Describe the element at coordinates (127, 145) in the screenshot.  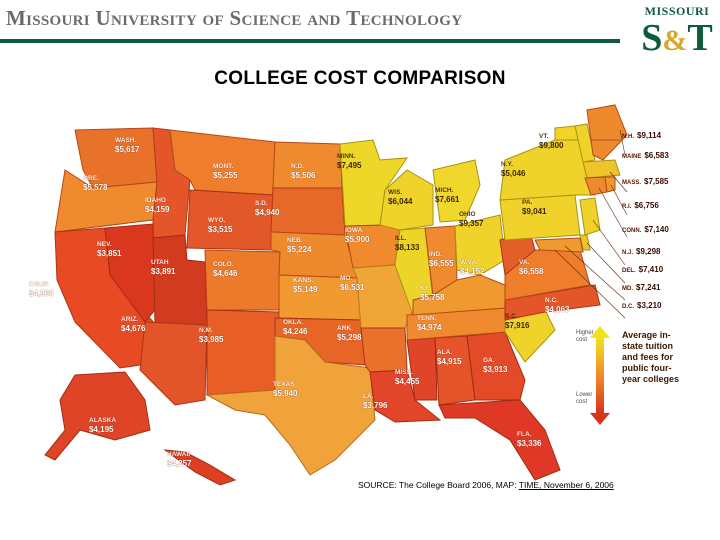
I see `state-label-wash: WASH. $5,617` at that location.